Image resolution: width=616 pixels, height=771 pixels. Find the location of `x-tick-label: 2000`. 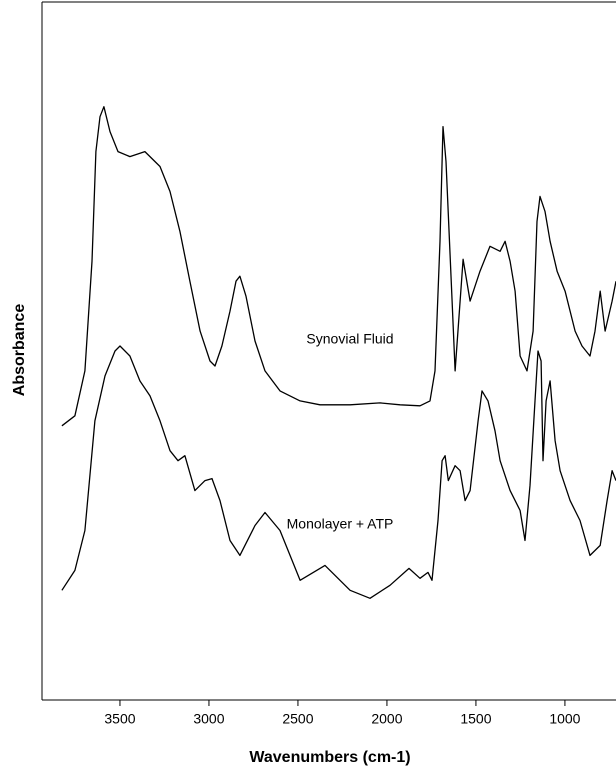

x-tick-label: 2000 is located at coordinates (386, 719).